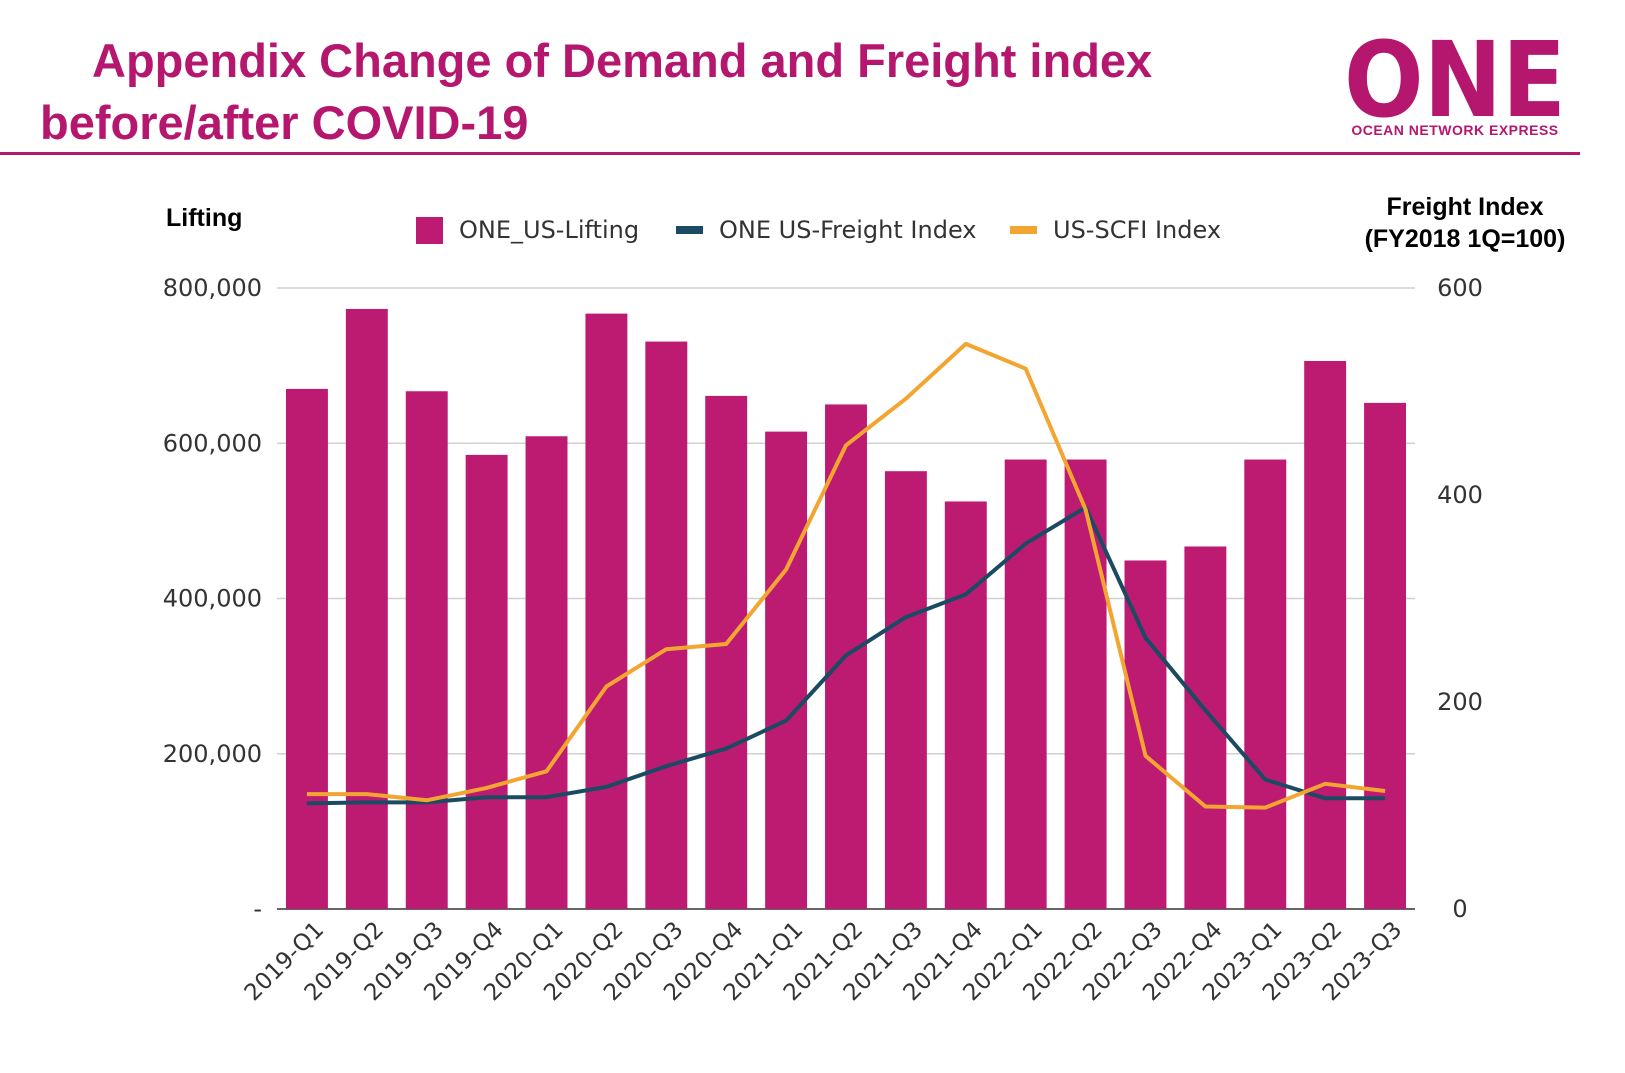  What do you see at coordinates (1460, 288) in the screenshot?
I see `y-tick-label-right: 600` at bounding box center [1460, 288].